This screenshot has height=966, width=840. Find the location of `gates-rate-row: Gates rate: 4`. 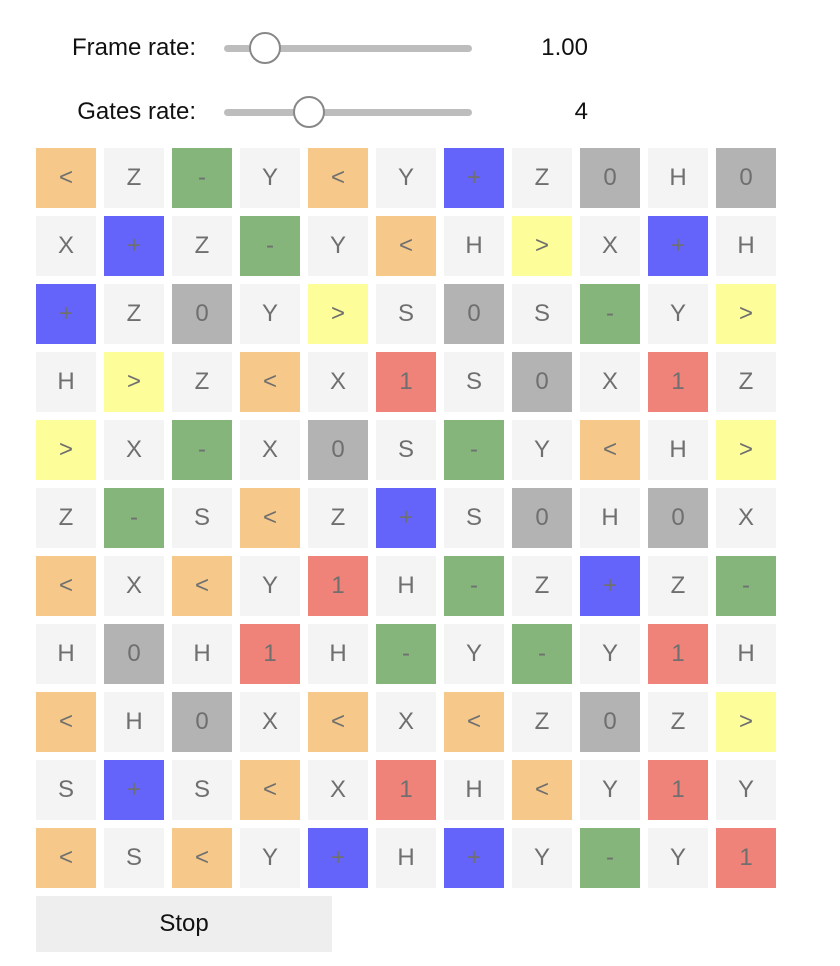

gates-rate-row: Gates rate: 4 is located at coordinates (420, 112).